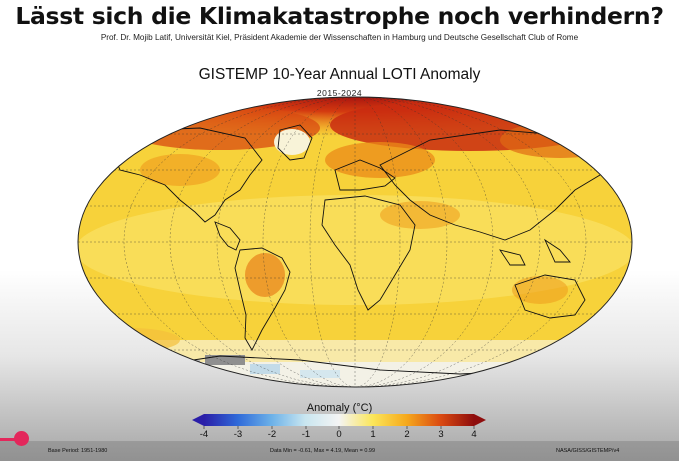  I want to click on legend-title: Anomaly (°C), so click(339, 408).